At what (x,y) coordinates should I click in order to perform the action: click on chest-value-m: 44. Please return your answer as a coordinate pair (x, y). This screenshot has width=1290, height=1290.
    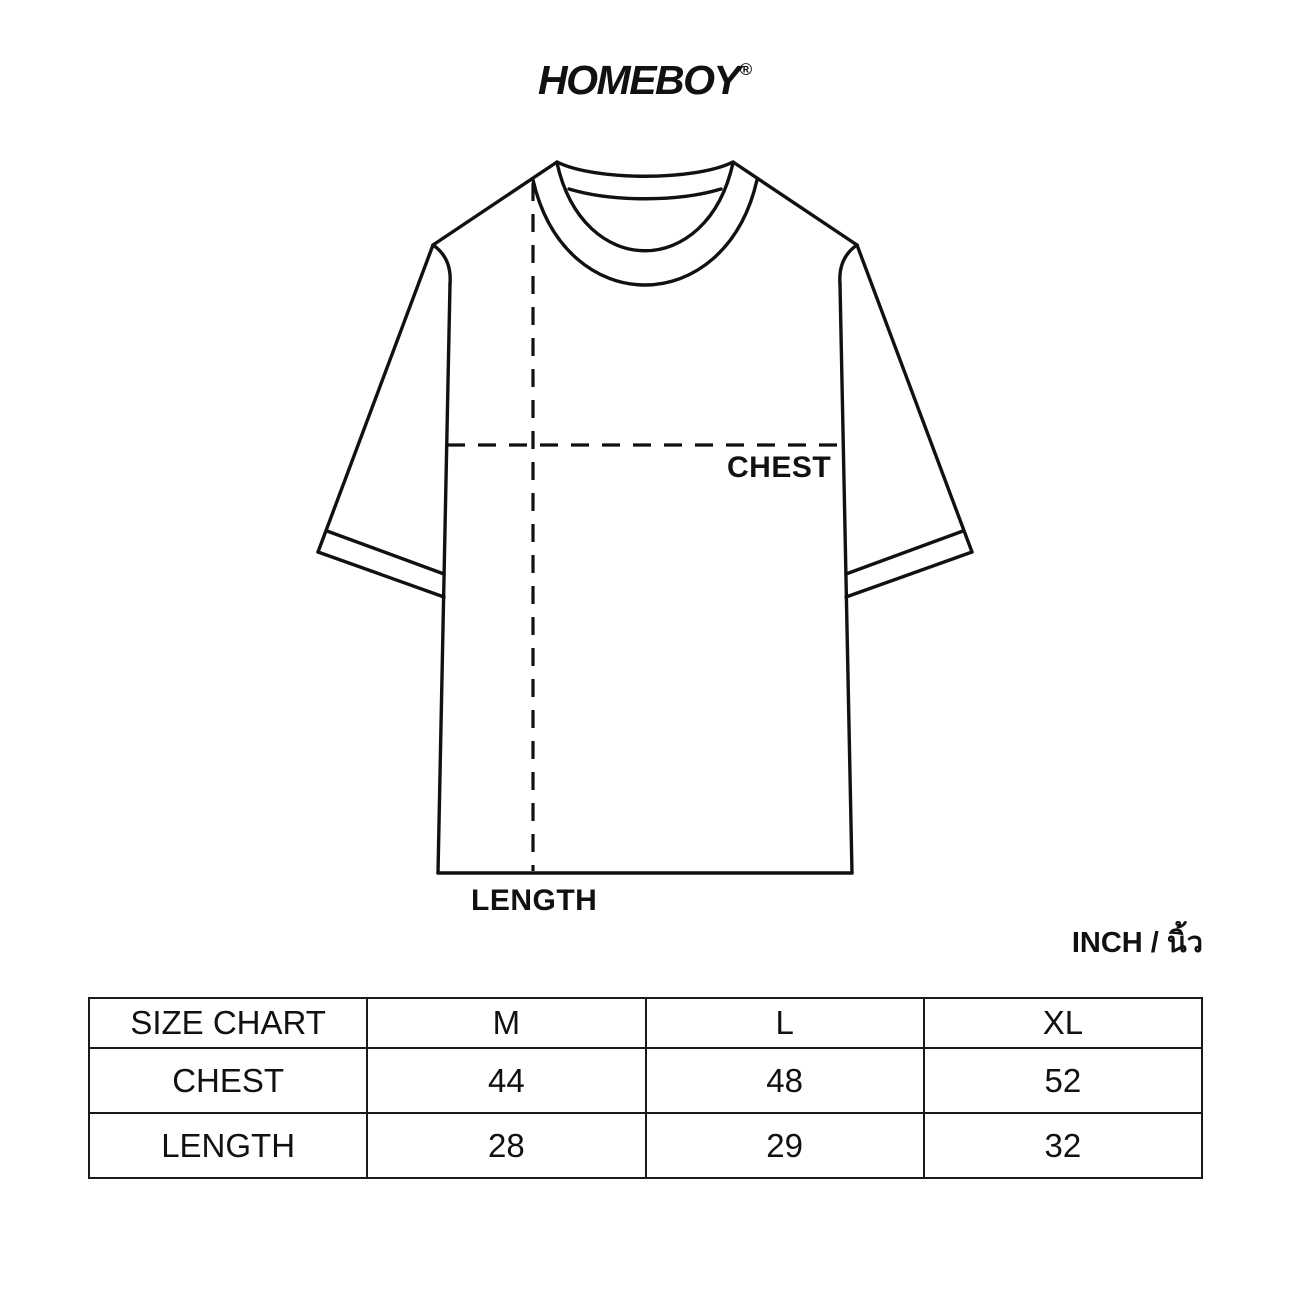
    Looking at the image, I should click on (506, 1080).